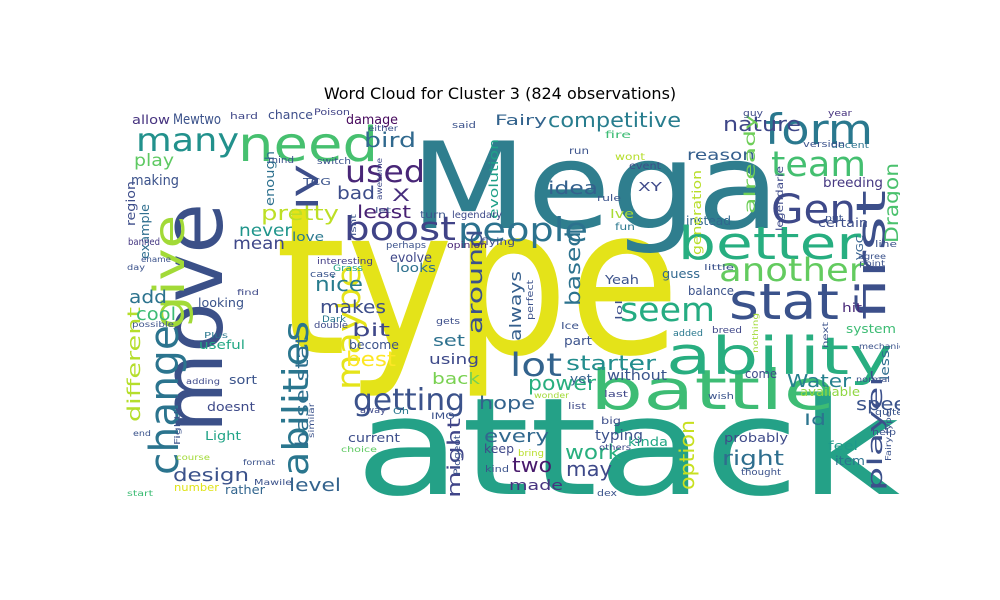 Image resolution: width=1000 pixels, height=600 pixels. What do you see at coordinates (193, 318) in the screenshot?
I see `word-move: move` at bounding box center [193, 318].